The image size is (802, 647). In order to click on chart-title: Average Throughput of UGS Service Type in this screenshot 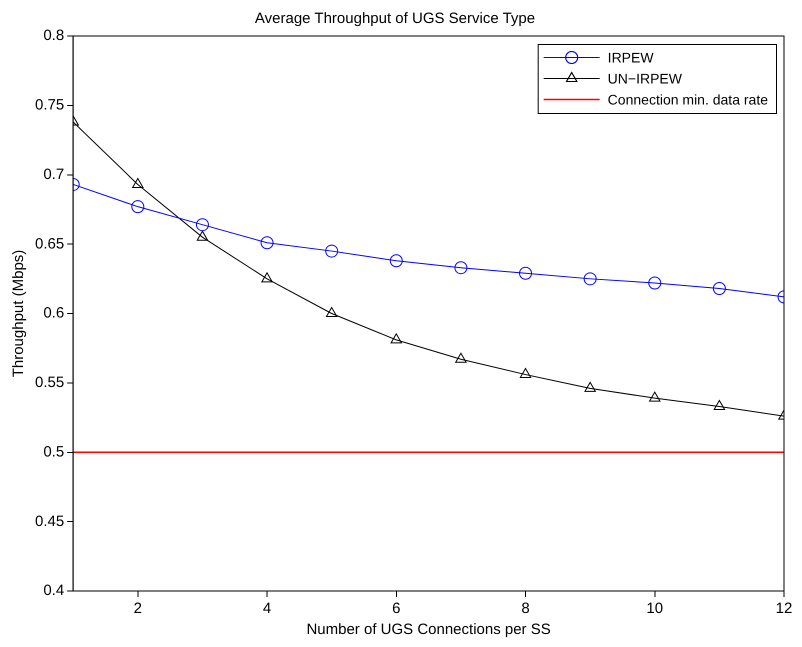, I will do `click(395, 19)`.